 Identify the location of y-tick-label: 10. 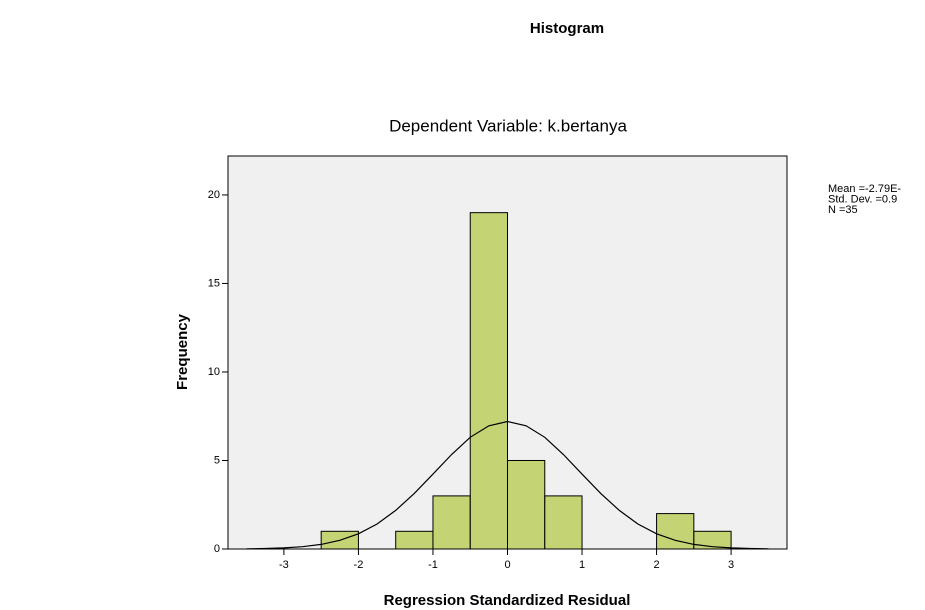
(214, 372).